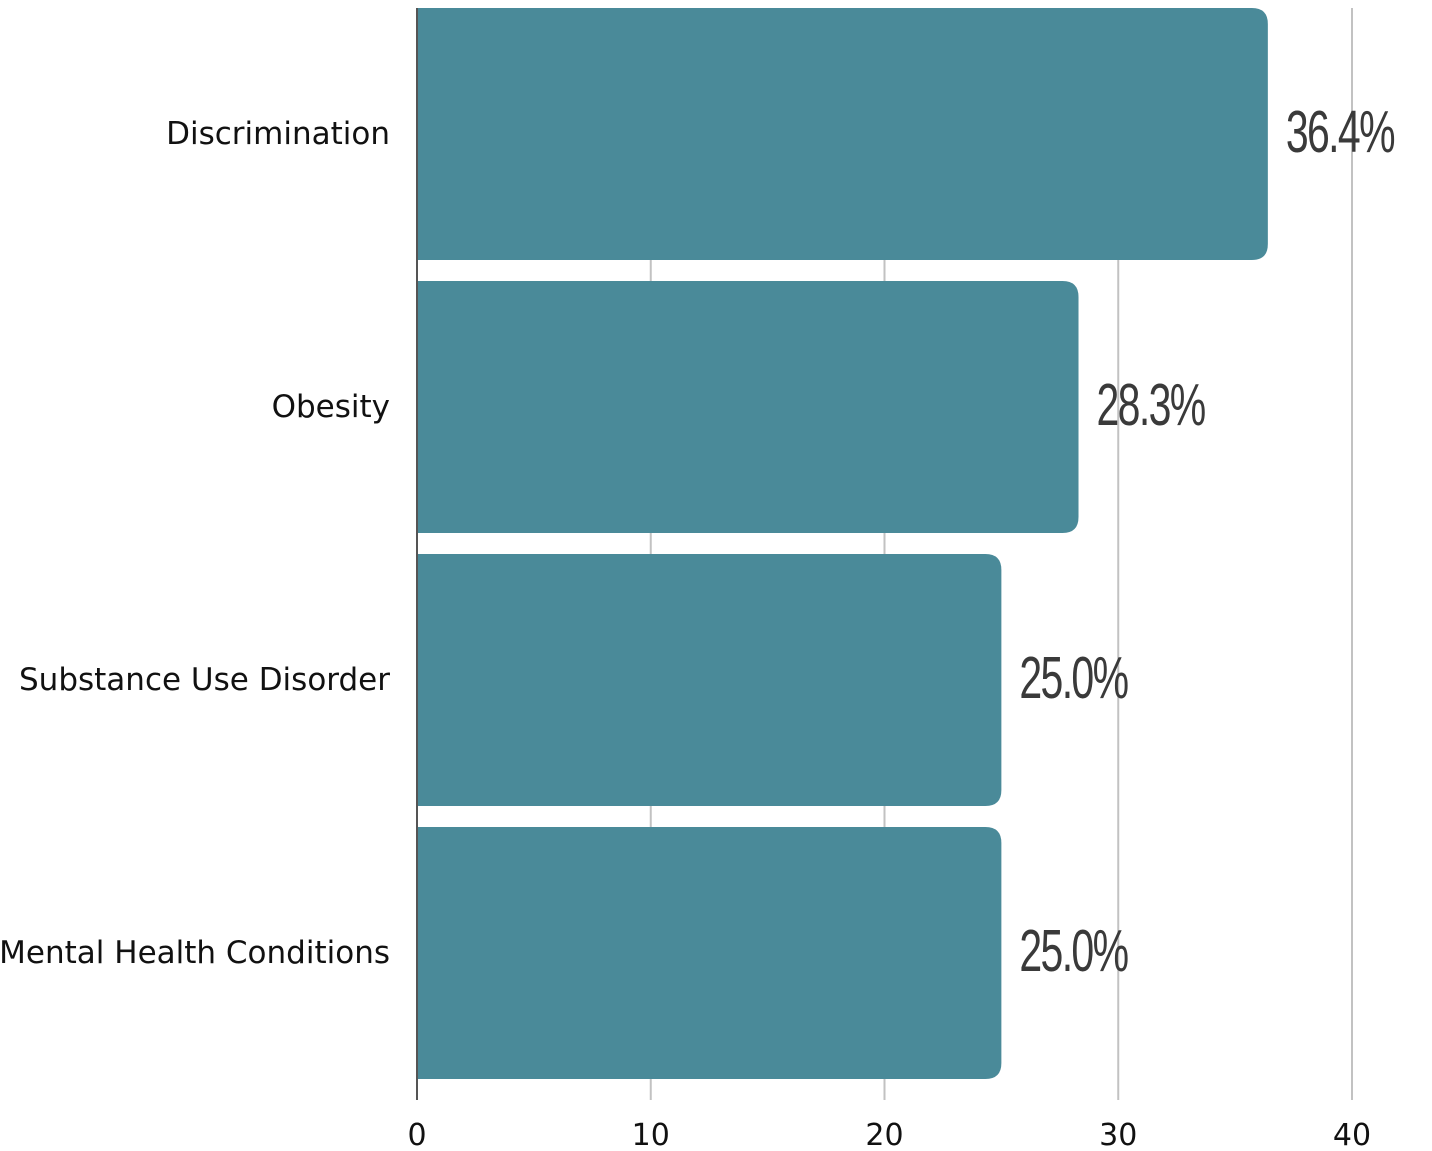  What do you see at coordinates (416, 1134) in the screenshot?
I see `x-tick-label: 0` at bounding box center [416, 1134].